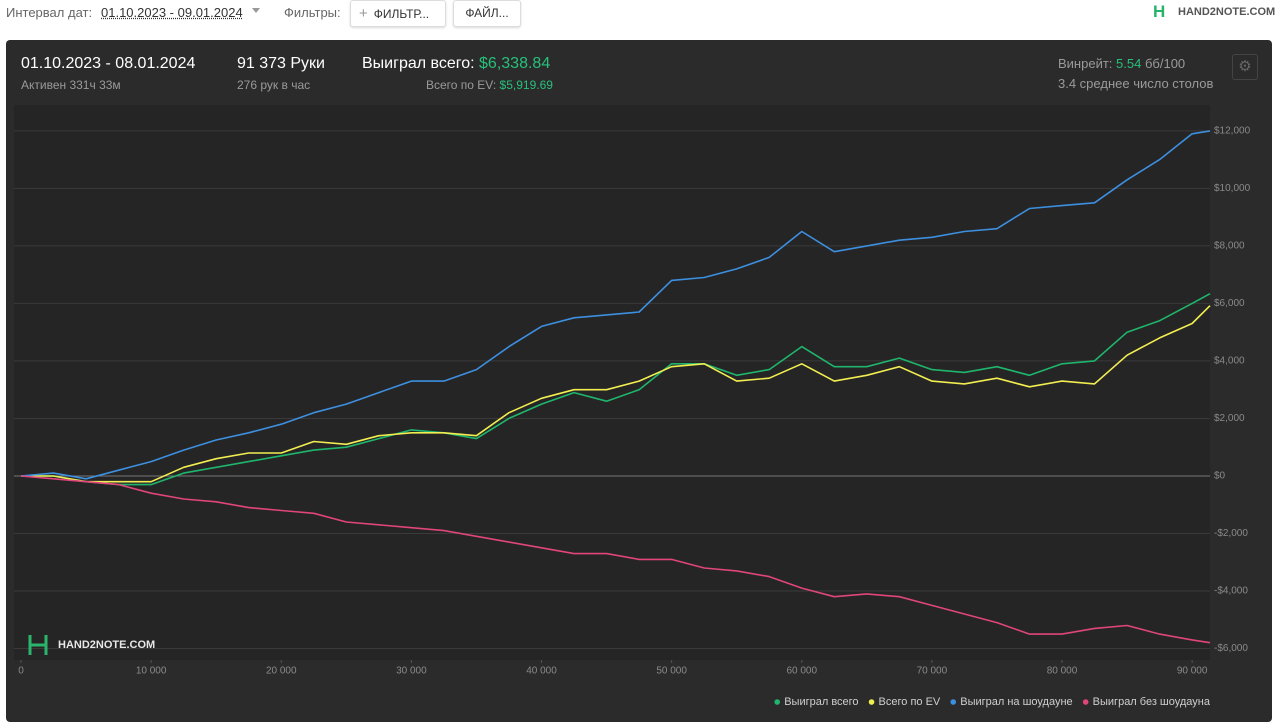  What do you see at coordinates (1229, 246) in the screenshot?
I see `y-tick-label: $8,000` at bounding box center [1229, 246].